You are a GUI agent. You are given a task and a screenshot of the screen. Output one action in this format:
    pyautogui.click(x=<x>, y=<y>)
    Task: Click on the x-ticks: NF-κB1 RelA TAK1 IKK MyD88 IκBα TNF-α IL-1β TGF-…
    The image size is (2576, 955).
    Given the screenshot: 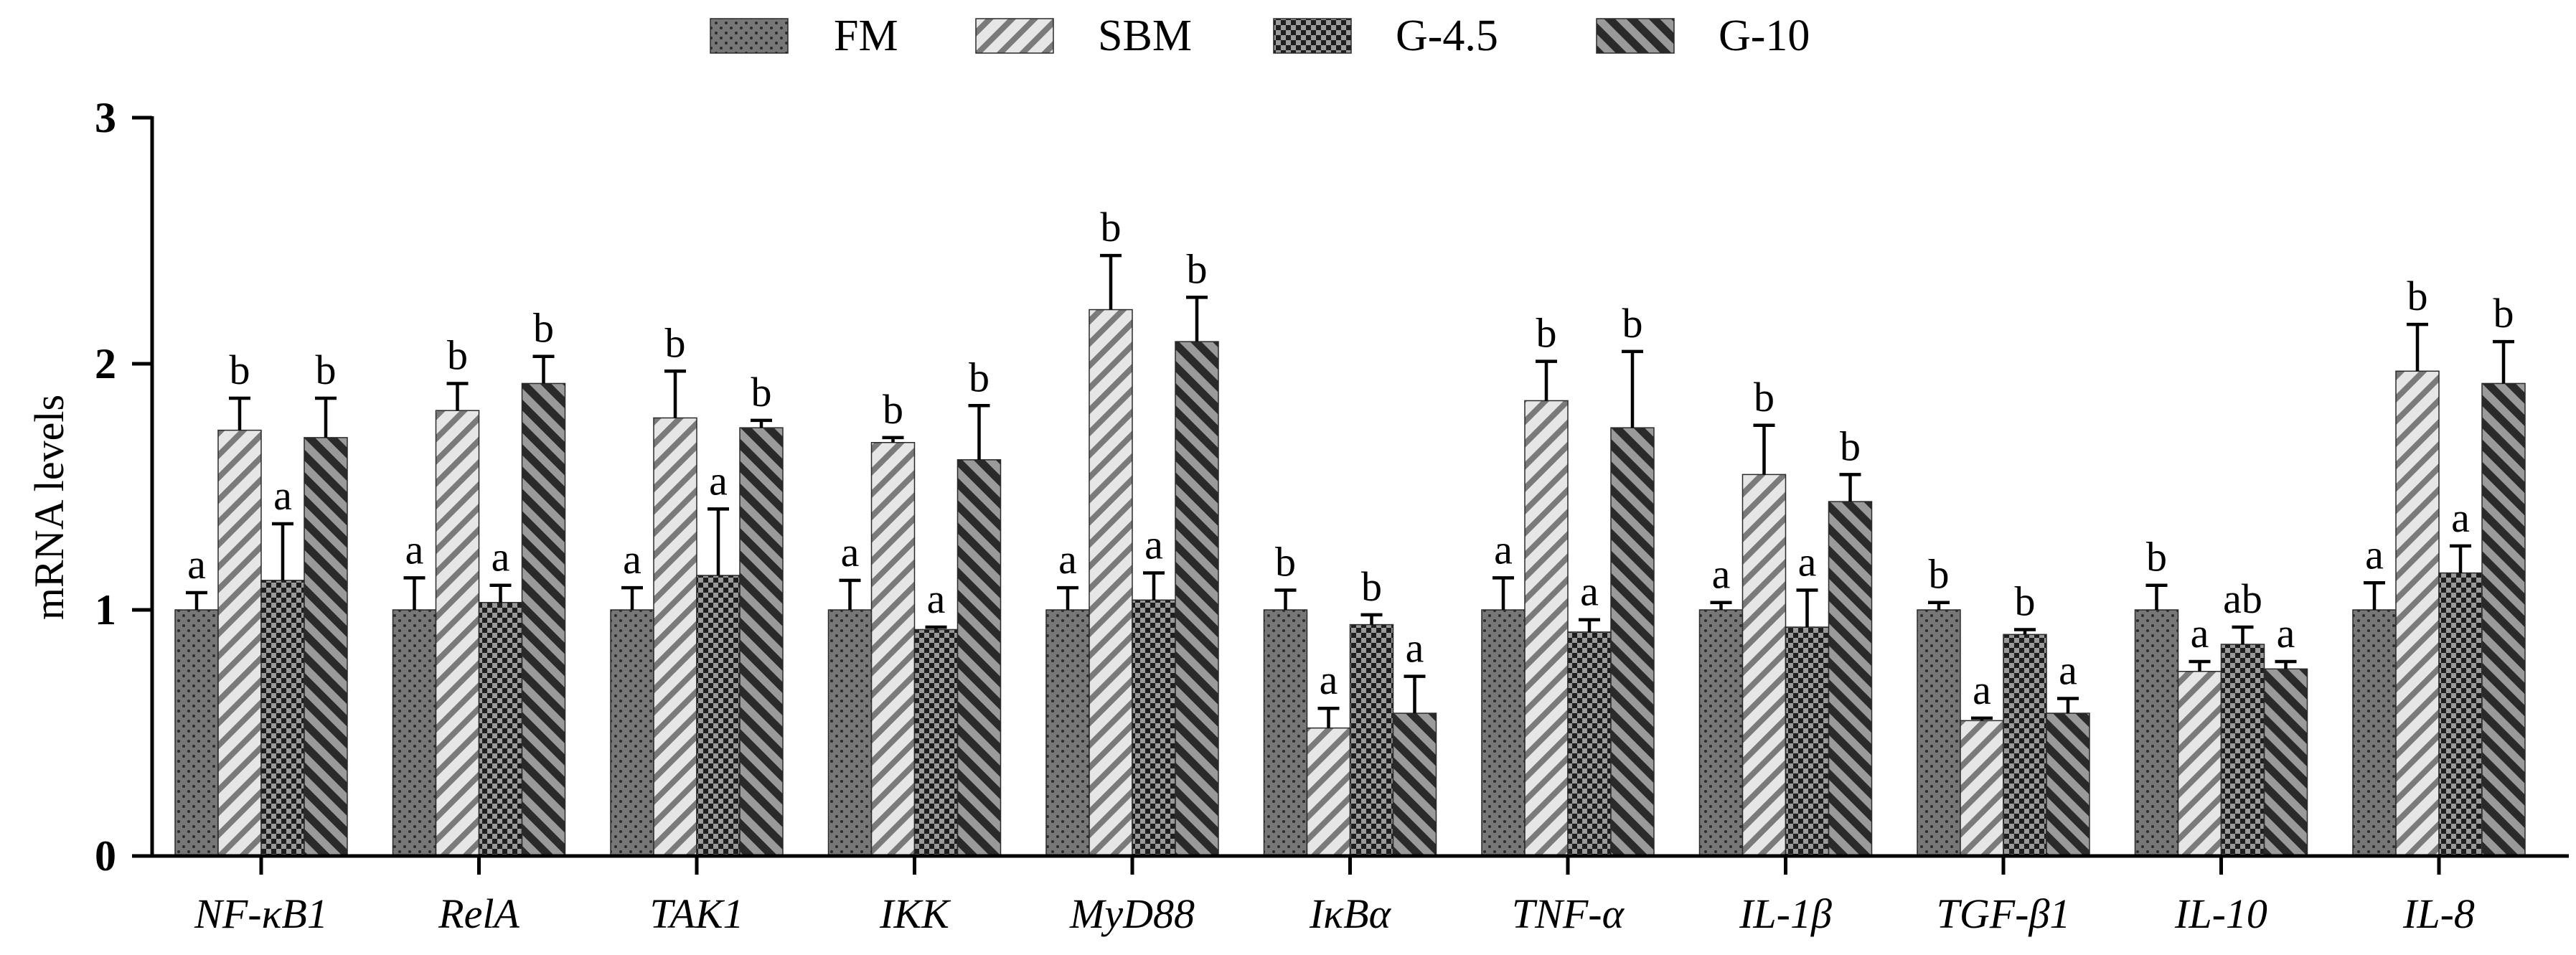 What is the action you would take?
    pyautogui.click(x=1334, y=896)
    